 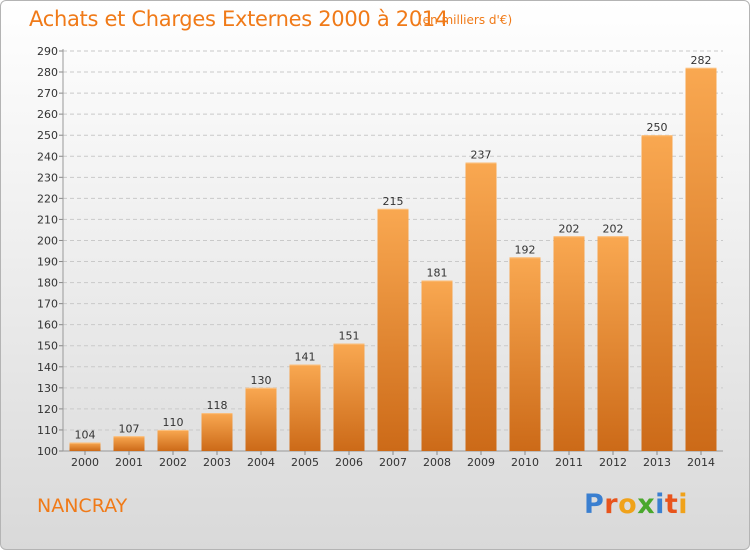 I want to click on bar-2011, so click(x=569, y=343).